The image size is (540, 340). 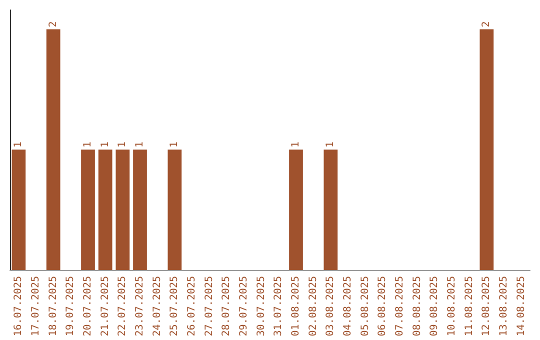 I want to click on x-tick-label: 29.07.2025, so click(x=244, y=306).